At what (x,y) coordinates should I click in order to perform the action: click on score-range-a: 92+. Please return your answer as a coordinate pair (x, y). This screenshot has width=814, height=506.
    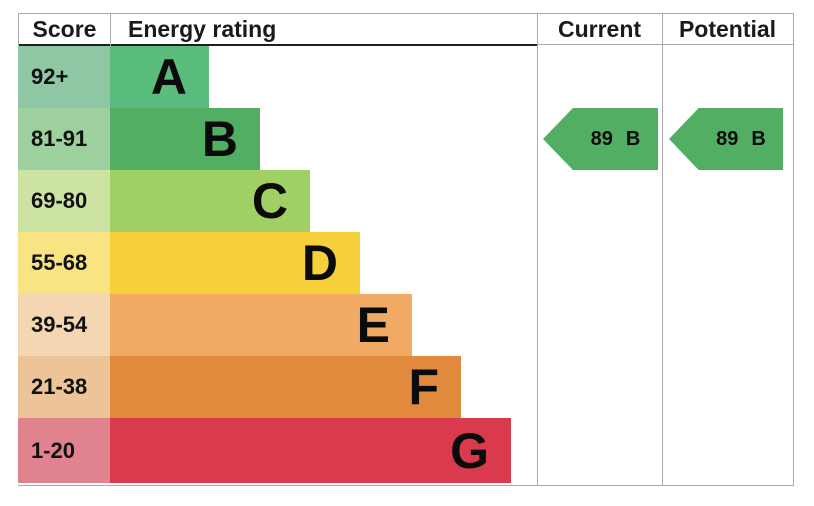
    Looking at the image, I should click on (64, 77).